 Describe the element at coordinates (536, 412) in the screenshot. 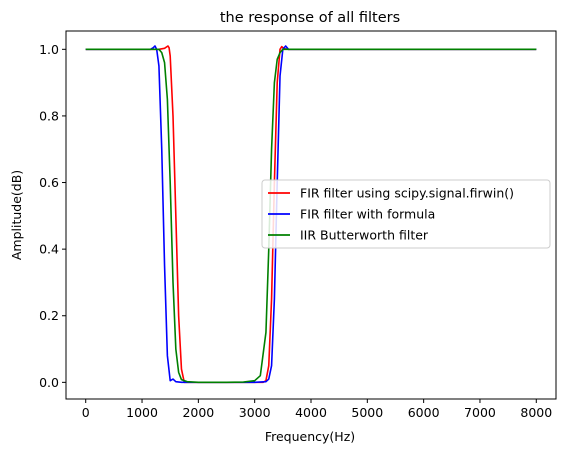

I see `x-tick-label: 8000` at that location.